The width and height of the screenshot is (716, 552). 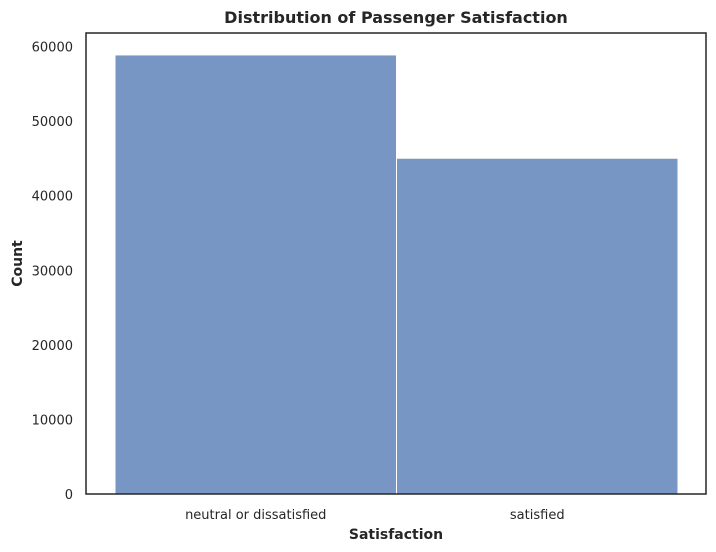 I want to click on y-tick-label: 20000, so click(x=52, y=346).